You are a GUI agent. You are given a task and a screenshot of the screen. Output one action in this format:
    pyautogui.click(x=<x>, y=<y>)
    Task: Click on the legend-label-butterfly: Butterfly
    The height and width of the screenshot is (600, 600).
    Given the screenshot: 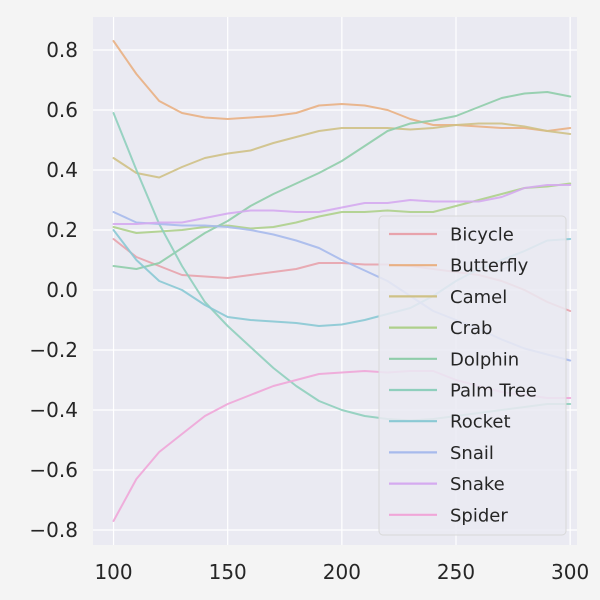 What is the action you would take?
    pyautogui.click(x=489, y=266)
    